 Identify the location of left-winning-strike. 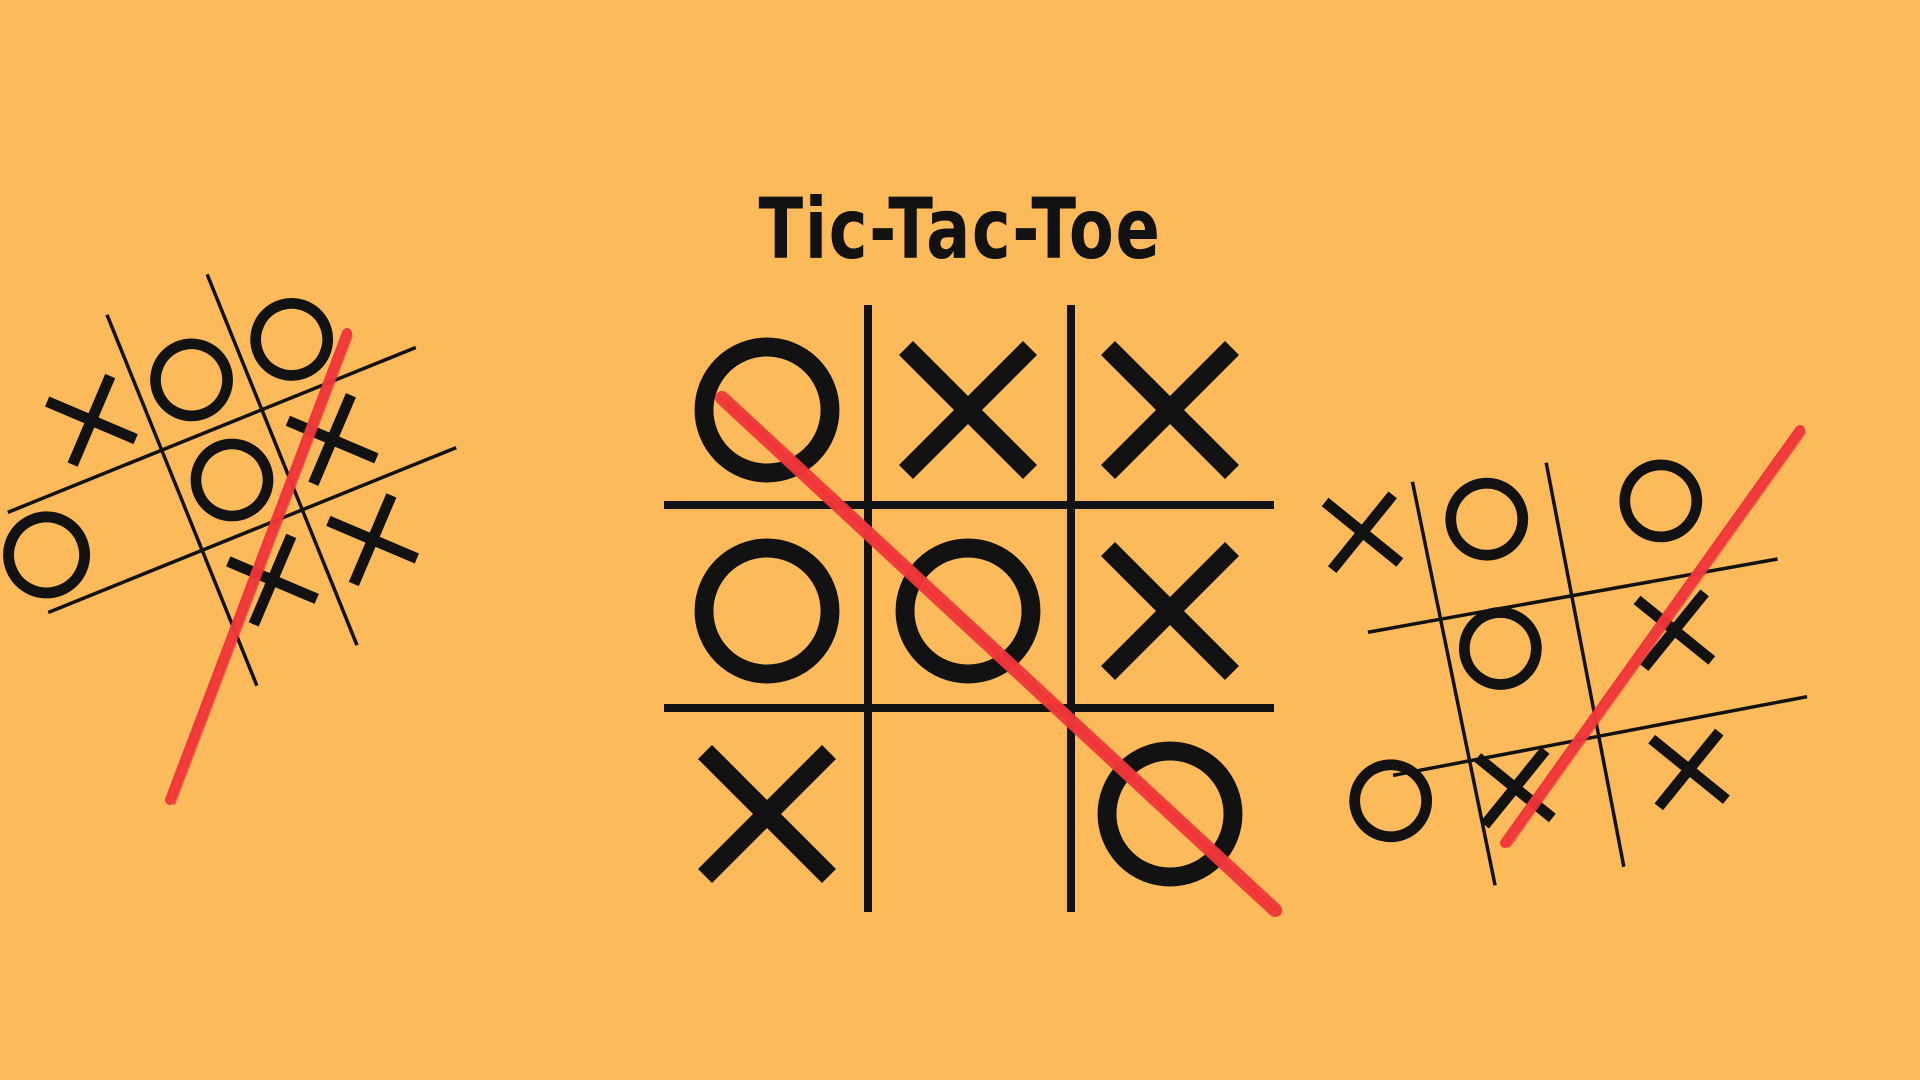
(259, 566).